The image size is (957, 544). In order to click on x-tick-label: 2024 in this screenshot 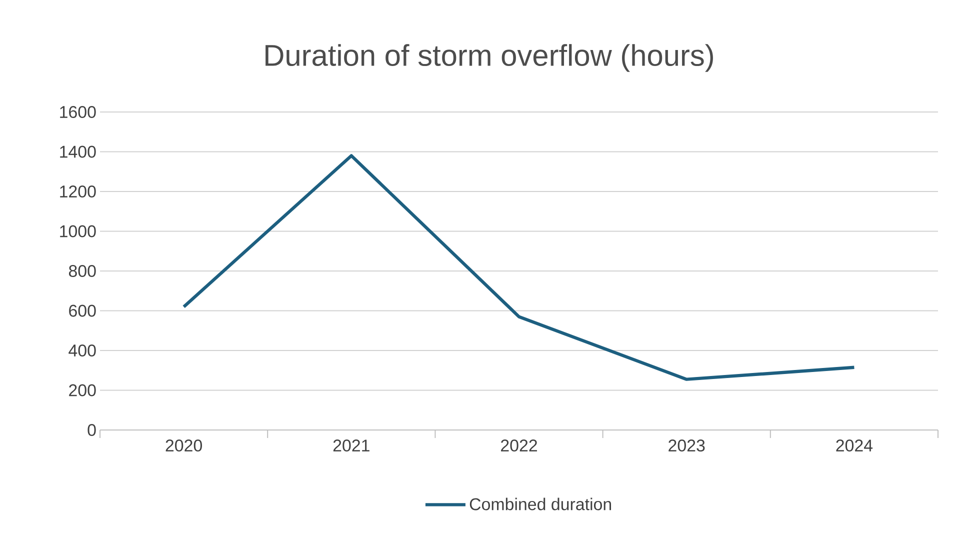, I will do `click(854, 446)`.